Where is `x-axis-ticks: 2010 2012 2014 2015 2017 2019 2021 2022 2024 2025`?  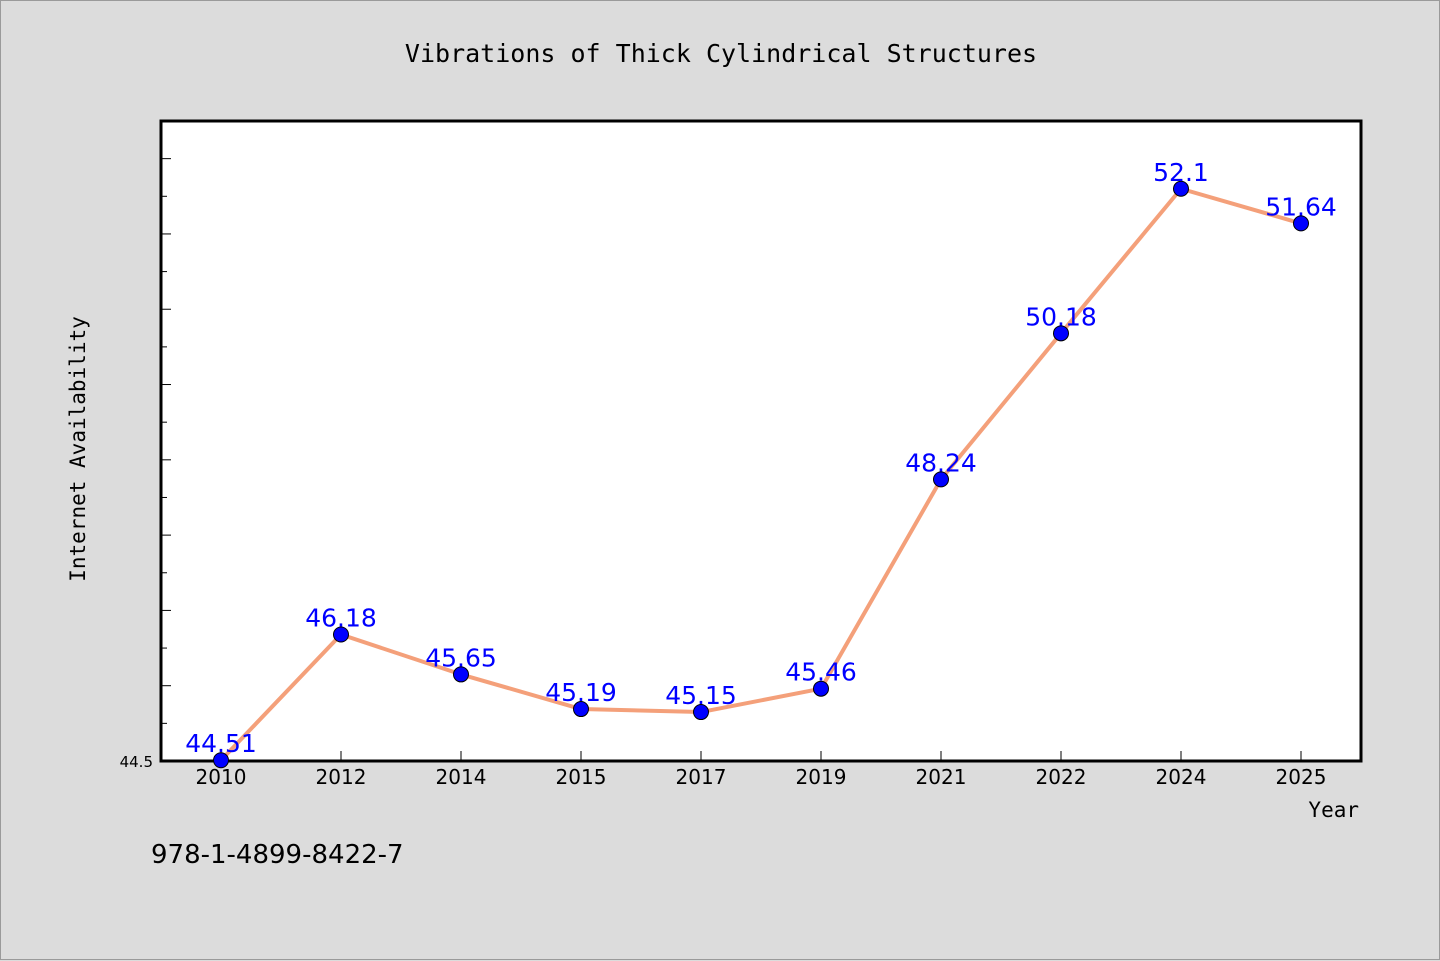 x-axis-ticks: 2010 2012 2014 2015 2017 2019 2021 2022 2024 2025 is located at coordinates (761, 770).